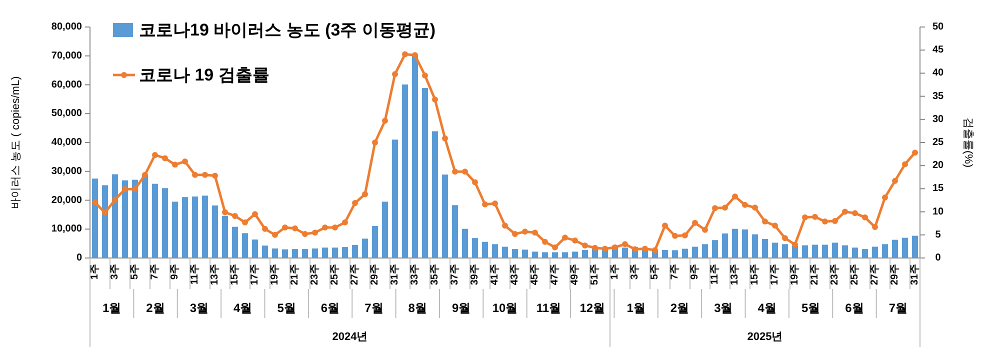 The height and width of the screenshot is (347, 983). Describe the element at coordinates (350, 337) in the screenshot. I see `text: 2024년` at that location.